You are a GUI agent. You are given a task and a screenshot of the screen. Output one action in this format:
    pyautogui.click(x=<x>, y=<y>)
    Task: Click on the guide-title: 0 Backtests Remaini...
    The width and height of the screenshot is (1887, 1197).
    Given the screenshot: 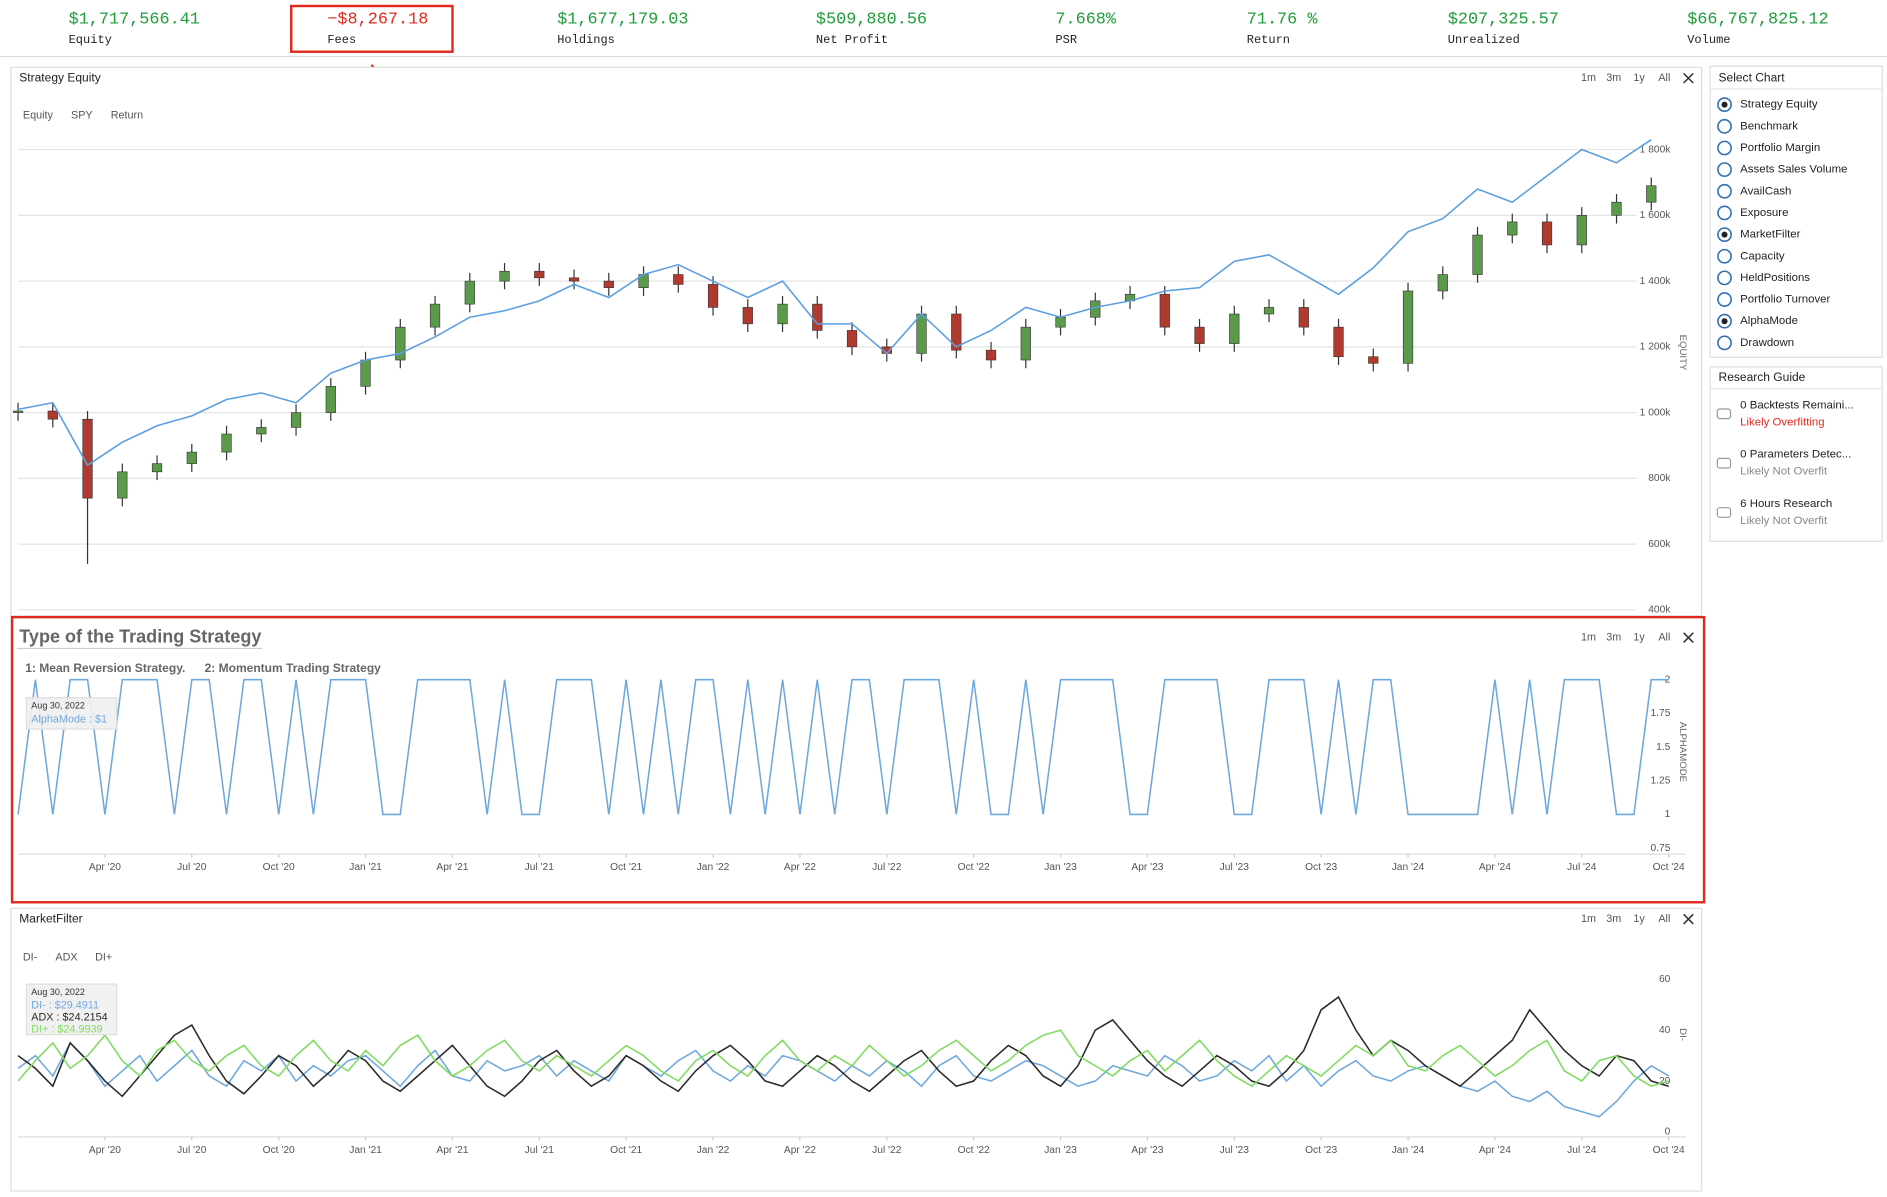 What is the action you would take?
    pyautogui.click(x=1797, y=405)
    